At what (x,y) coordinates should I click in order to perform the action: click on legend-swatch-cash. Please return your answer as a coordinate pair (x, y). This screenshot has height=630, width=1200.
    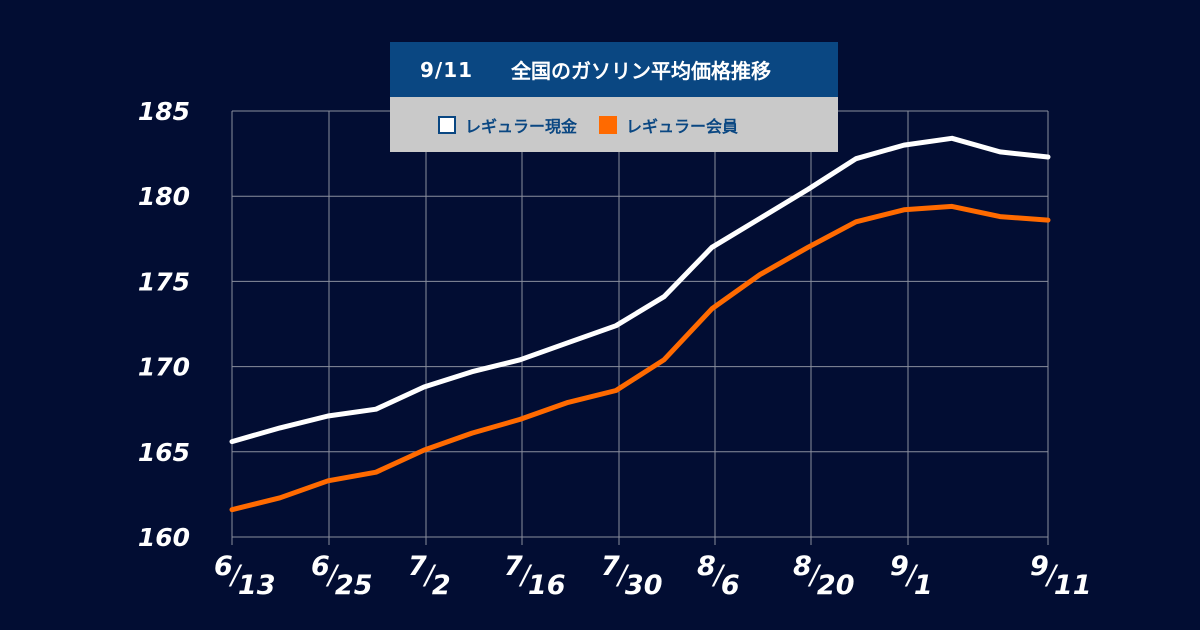
    Looking at the image, I should click on (447, 124).